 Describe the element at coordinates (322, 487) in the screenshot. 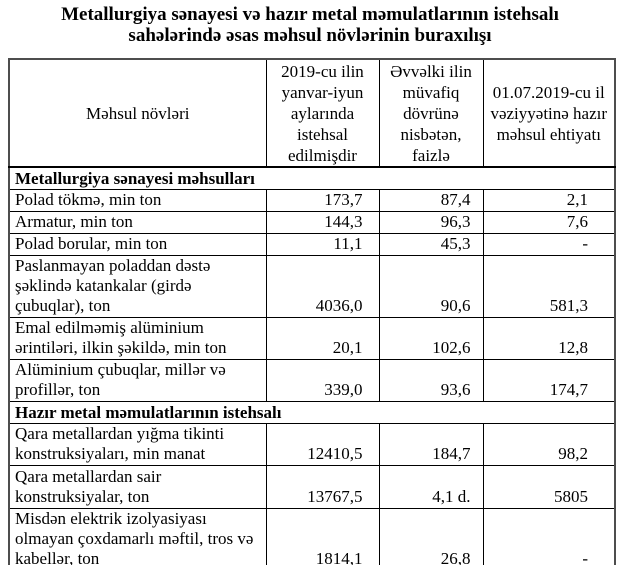

I see `produced-value-cell: 13767,5` at that location.